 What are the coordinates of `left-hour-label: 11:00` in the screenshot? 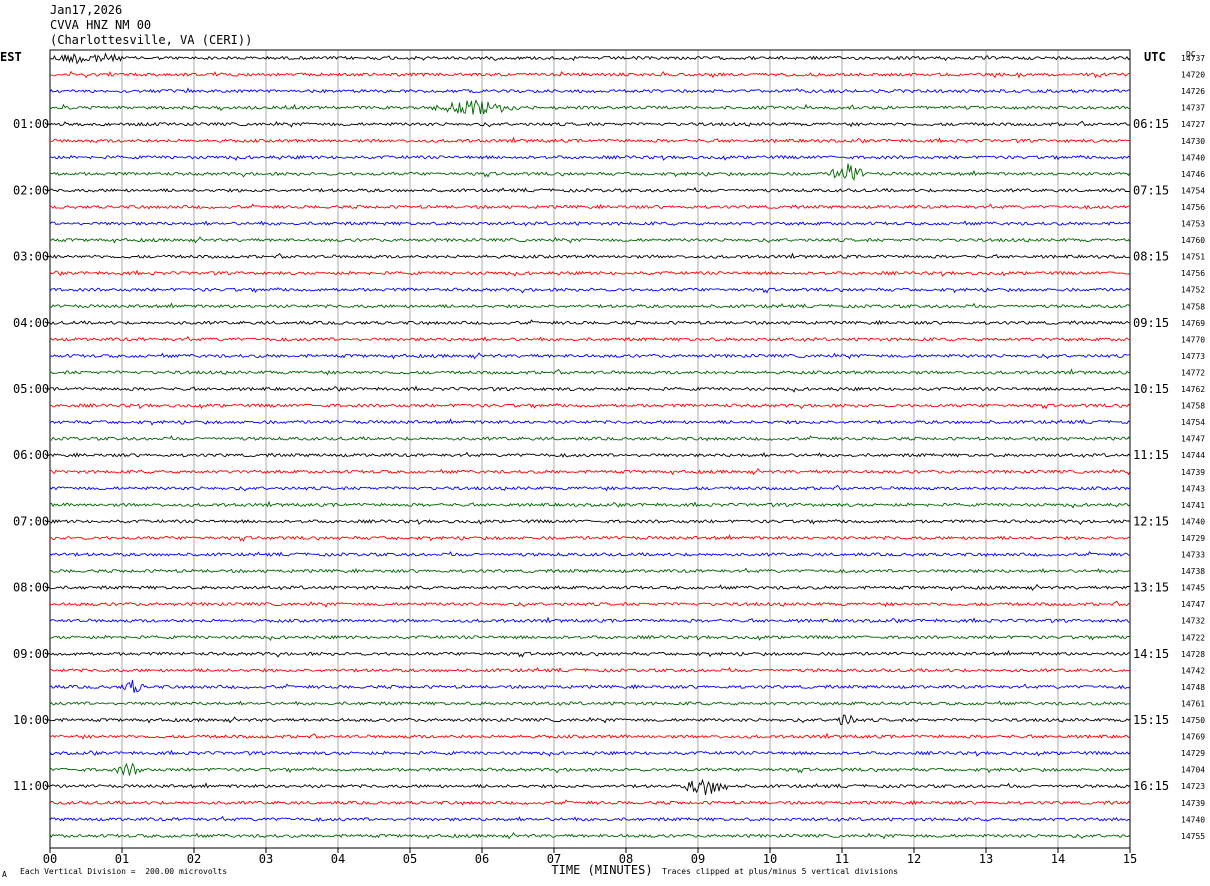 It's located at (31, 786).